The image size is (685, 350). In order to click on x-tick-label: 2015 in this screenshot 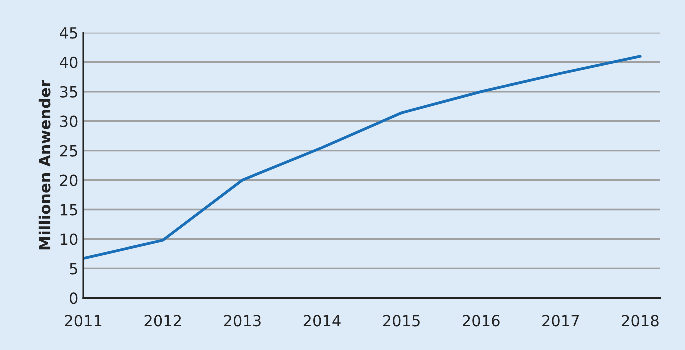, I will do `click(401, 321)`.